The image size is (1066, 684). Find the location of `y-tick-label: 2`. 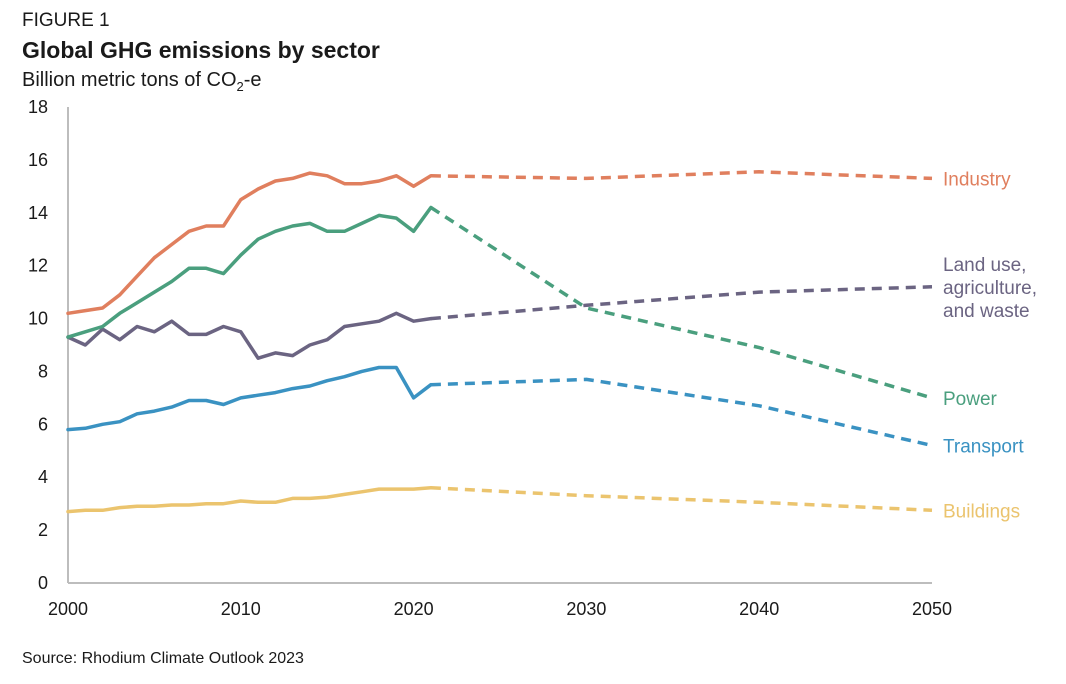

y-tick-label: 2 is located at coordinates (43, 530).